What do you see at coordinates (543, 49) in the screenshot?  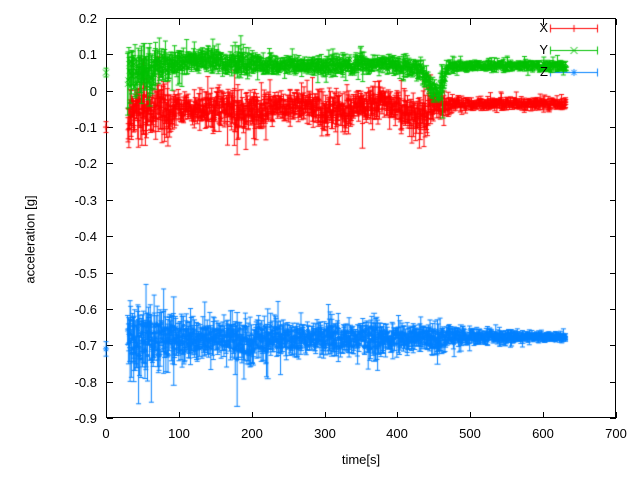 I see `legend-label-y: Y` at bounding box center [543, 49].